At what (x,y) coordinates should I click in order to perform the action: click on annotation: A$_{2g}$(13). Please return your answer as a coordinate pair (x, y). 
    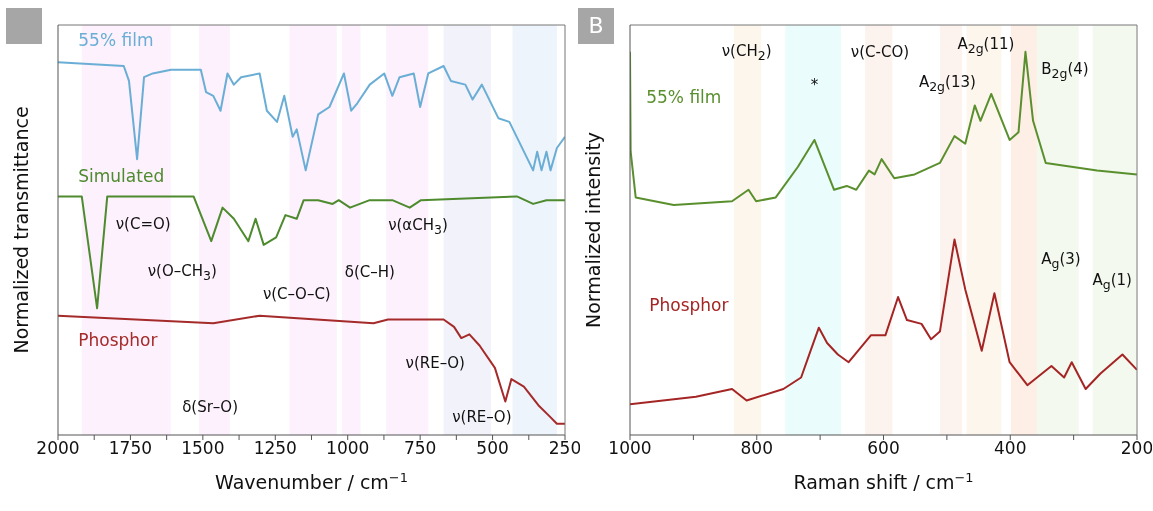
    Looking at the image, I should click on (947, 83).